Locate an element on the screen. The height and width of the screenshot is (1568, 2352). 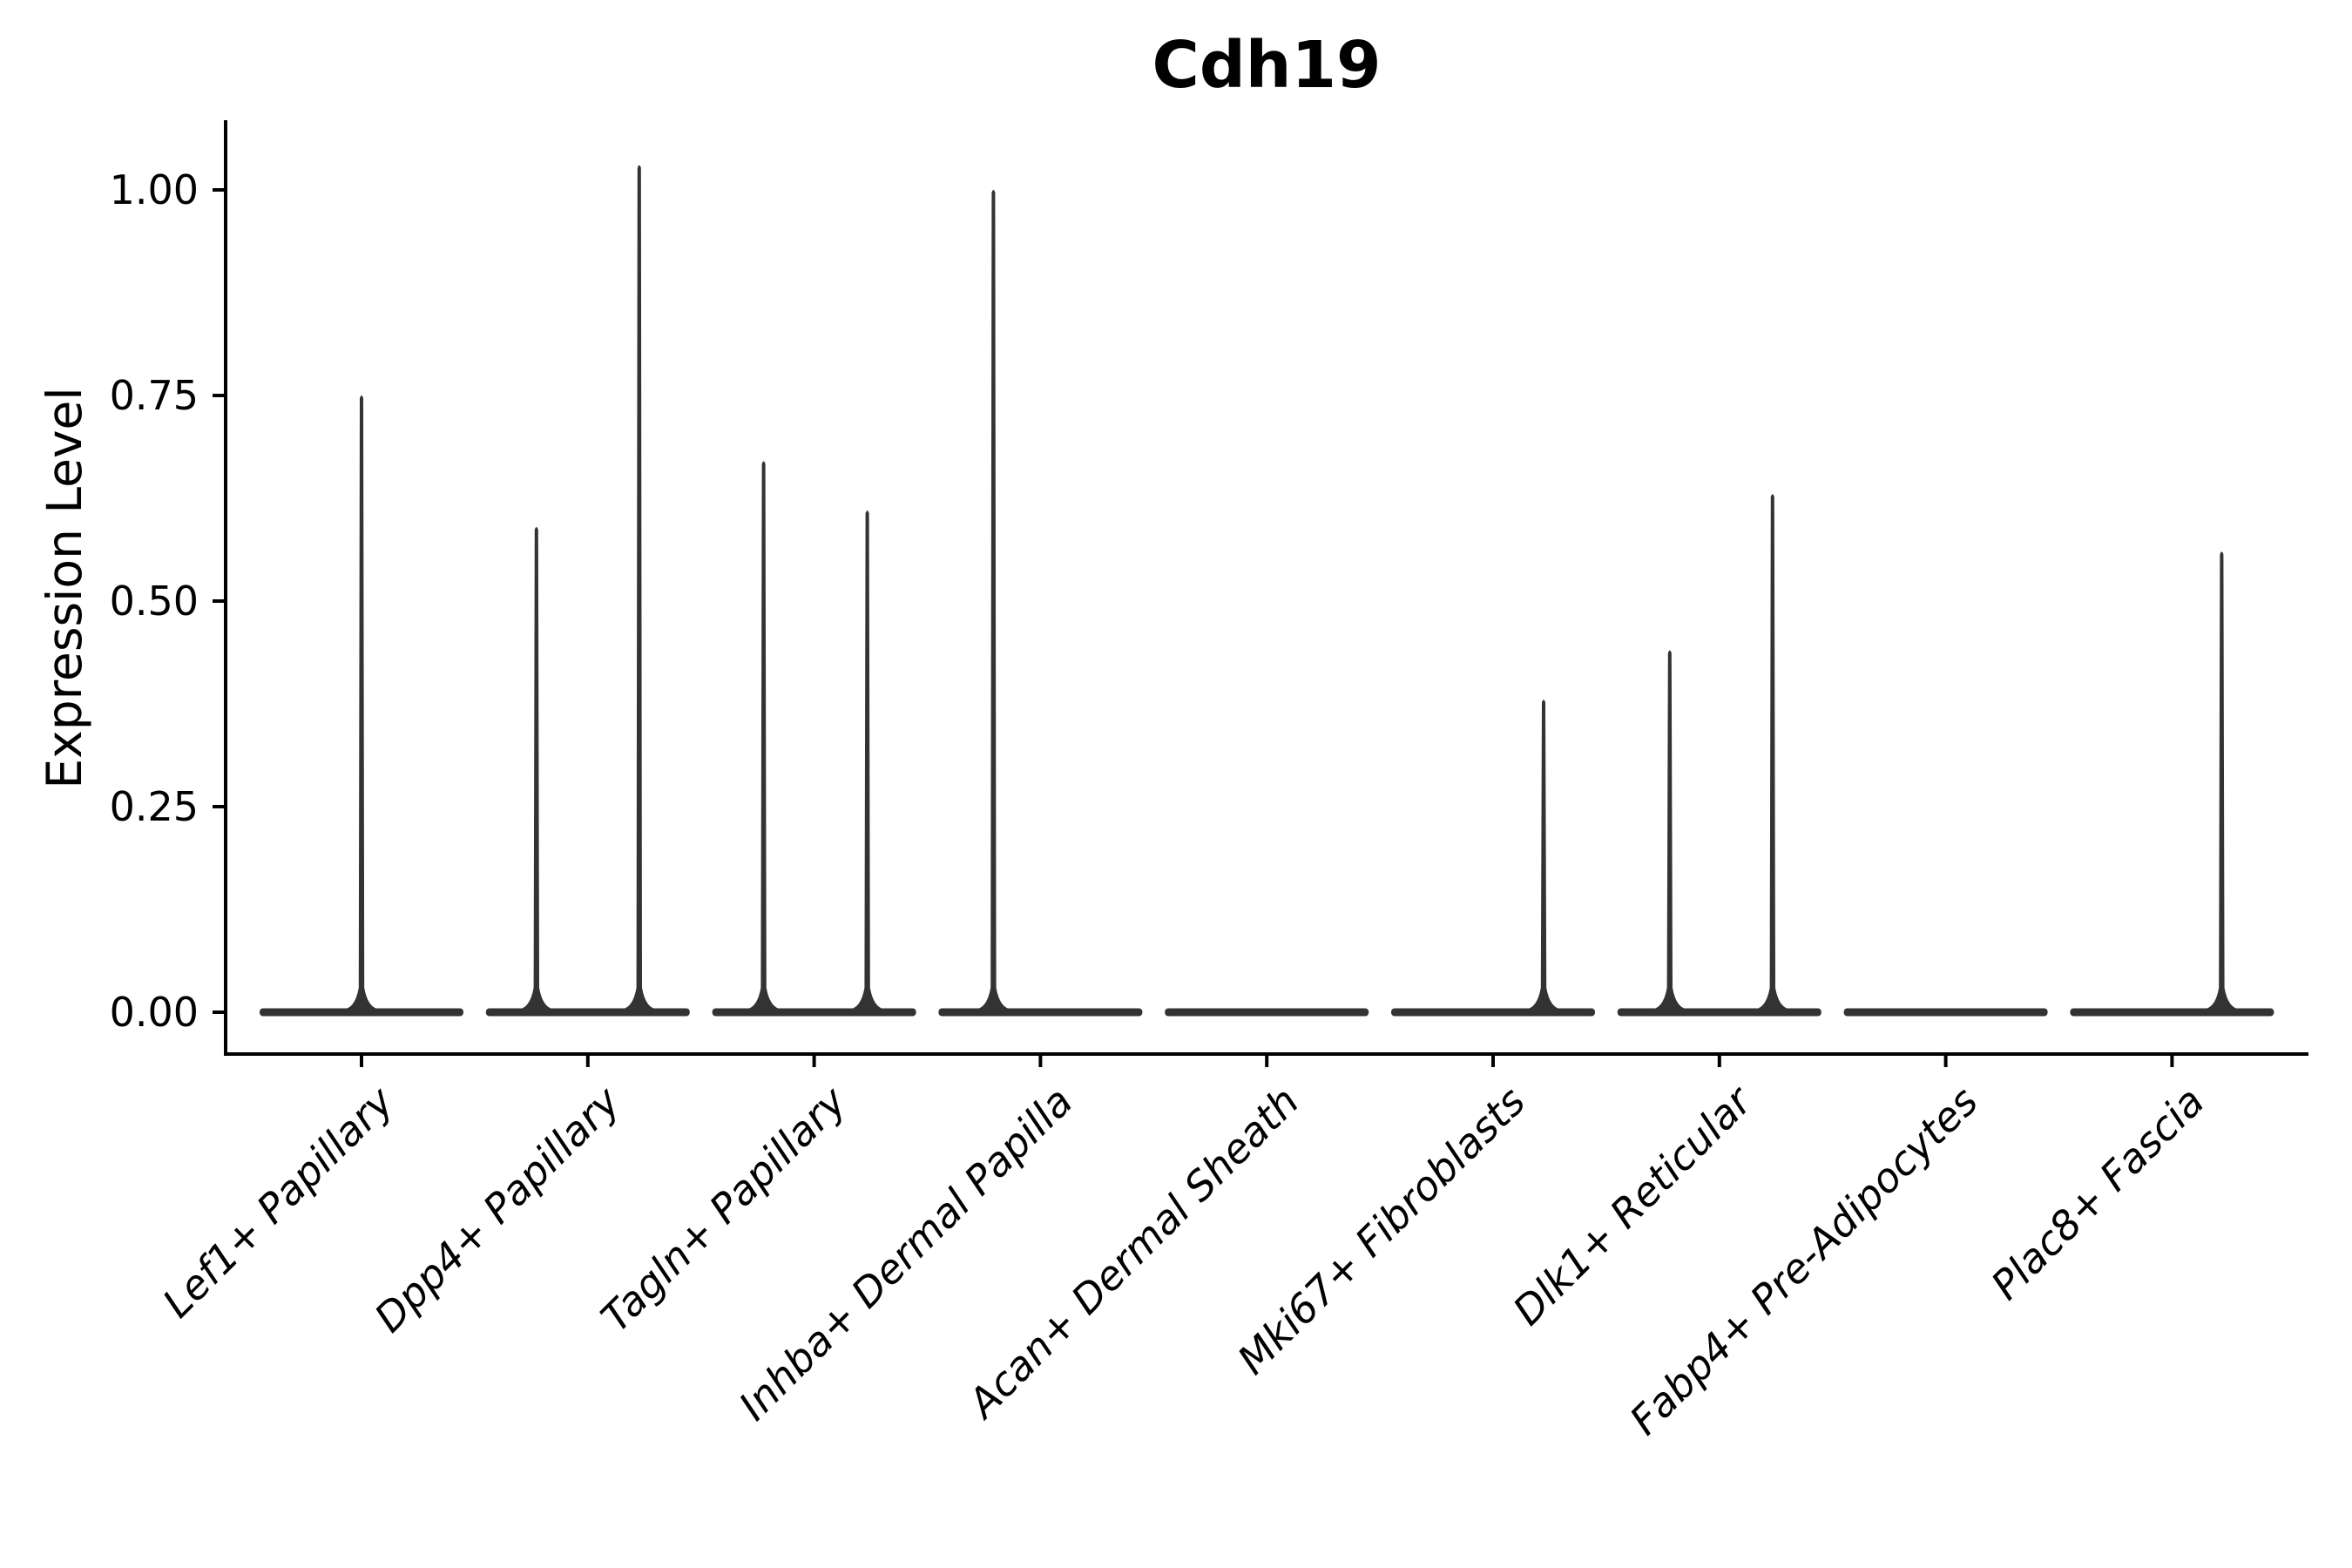
x-category-label: Dlk1+ Reticular is located at coordinates (1633, 1205).